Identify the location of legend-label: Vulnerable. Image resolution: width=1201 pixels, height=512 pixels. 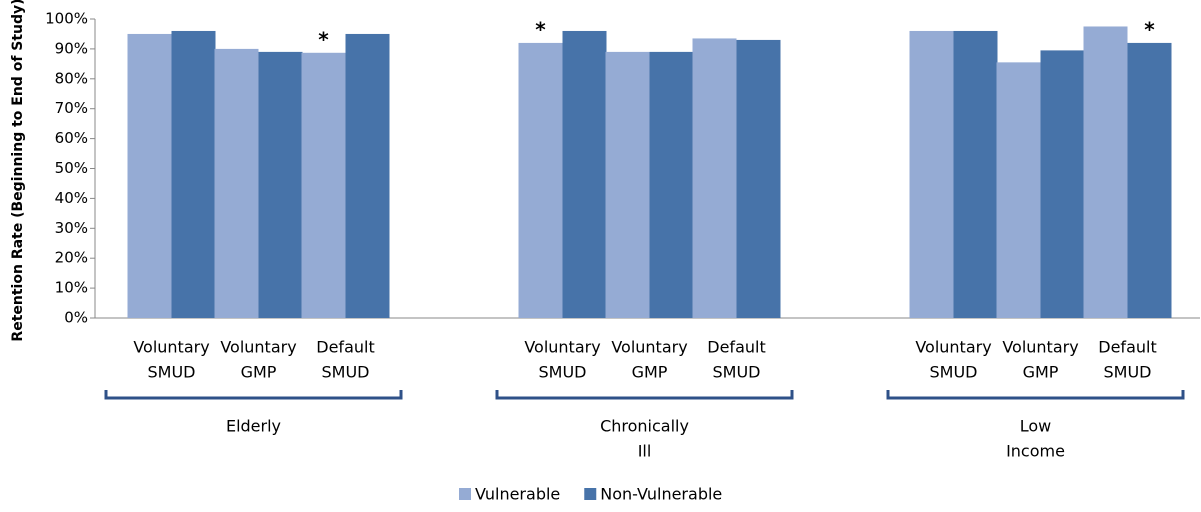
(517, 494).